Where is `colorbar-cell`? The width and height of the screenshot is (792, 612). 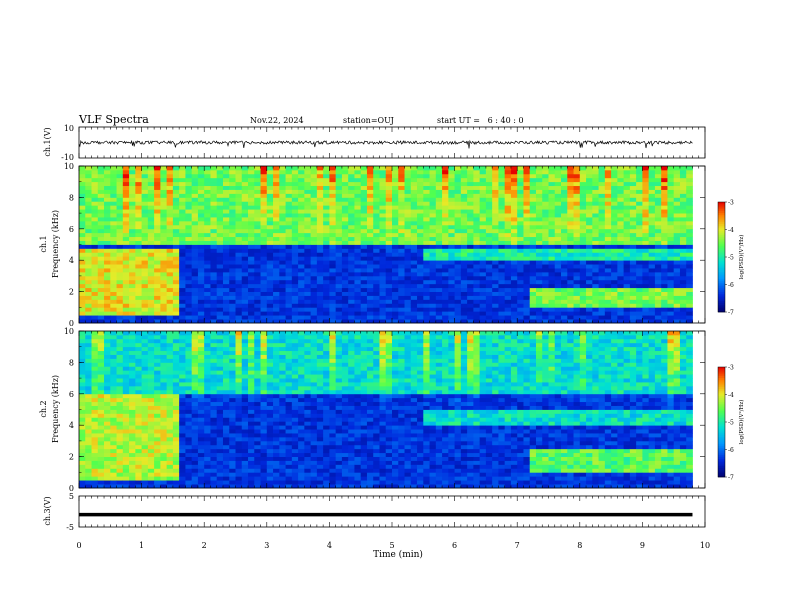
colorbar-cell is located at coordinates (721, 278).